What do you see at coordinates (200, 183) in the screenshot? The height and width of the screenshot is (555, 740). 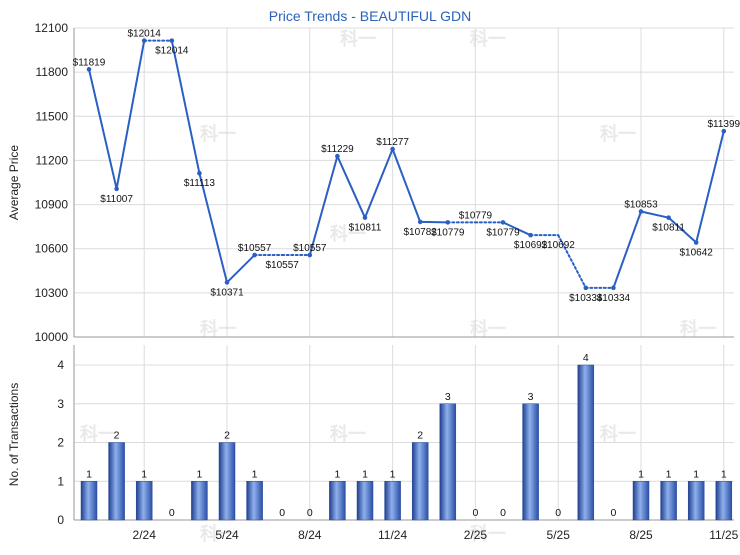 I see `price-data-label: $11113` at bounding box center [200, 183].